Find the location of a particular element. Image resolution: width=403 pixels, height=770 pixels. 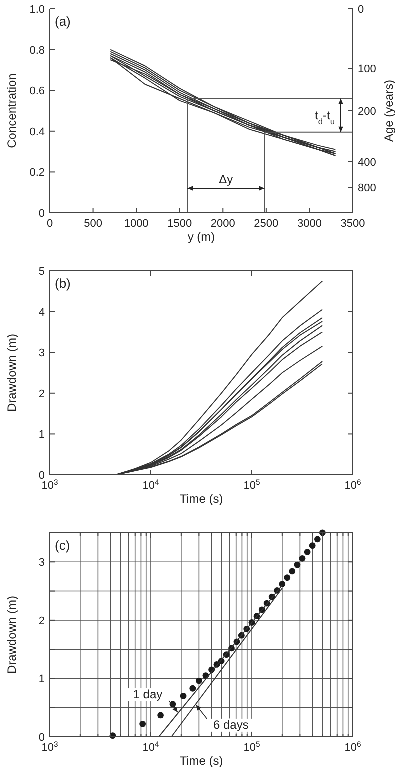

x-axis-title: y (m) is located at coordinates (202, 237).